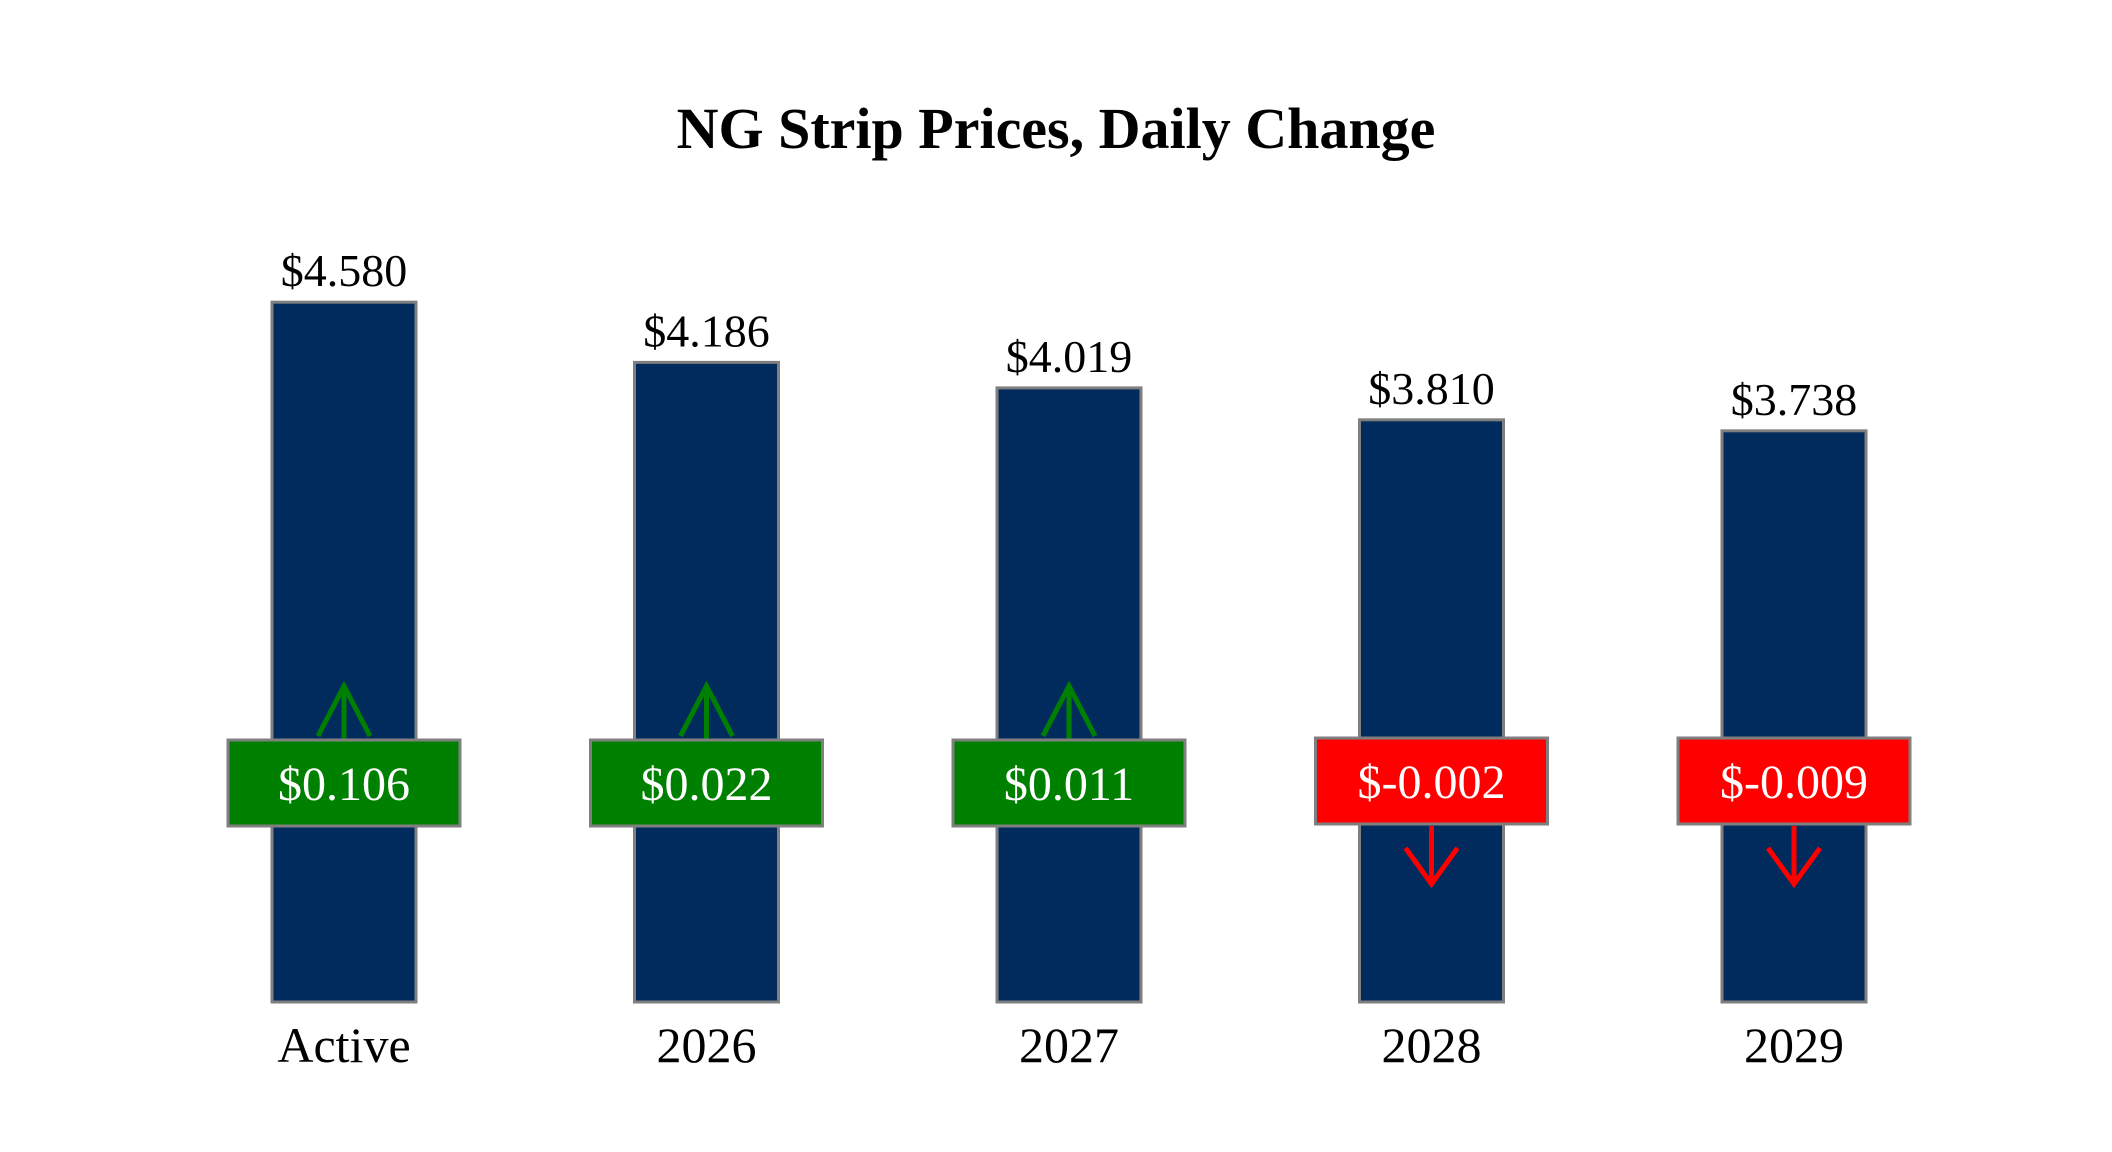 Image resolution: width=2112 pixels, height=1152 pixels. I want to click on bar-group: $4.019 2027 $0.011, so click(1069, 702).